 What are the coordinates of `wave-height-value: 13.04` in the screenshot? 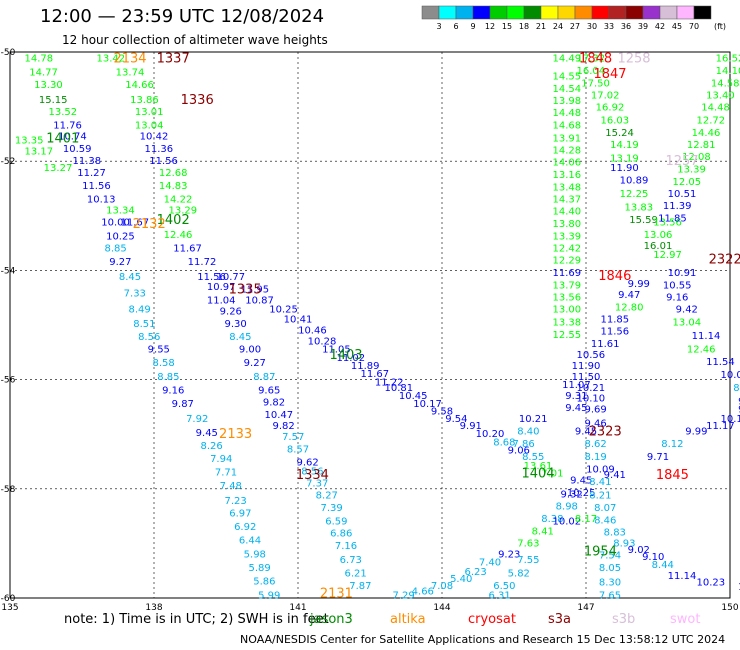 It's located at (686, 322).